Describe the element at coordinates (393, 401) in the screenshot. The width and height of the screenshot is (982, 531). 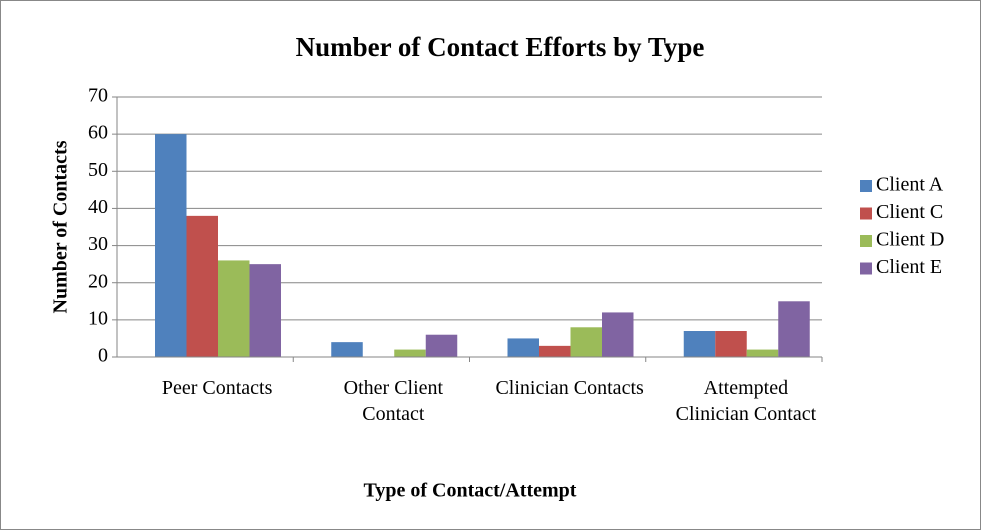
I see `x-tick-label: Other Client Contact` at that location.